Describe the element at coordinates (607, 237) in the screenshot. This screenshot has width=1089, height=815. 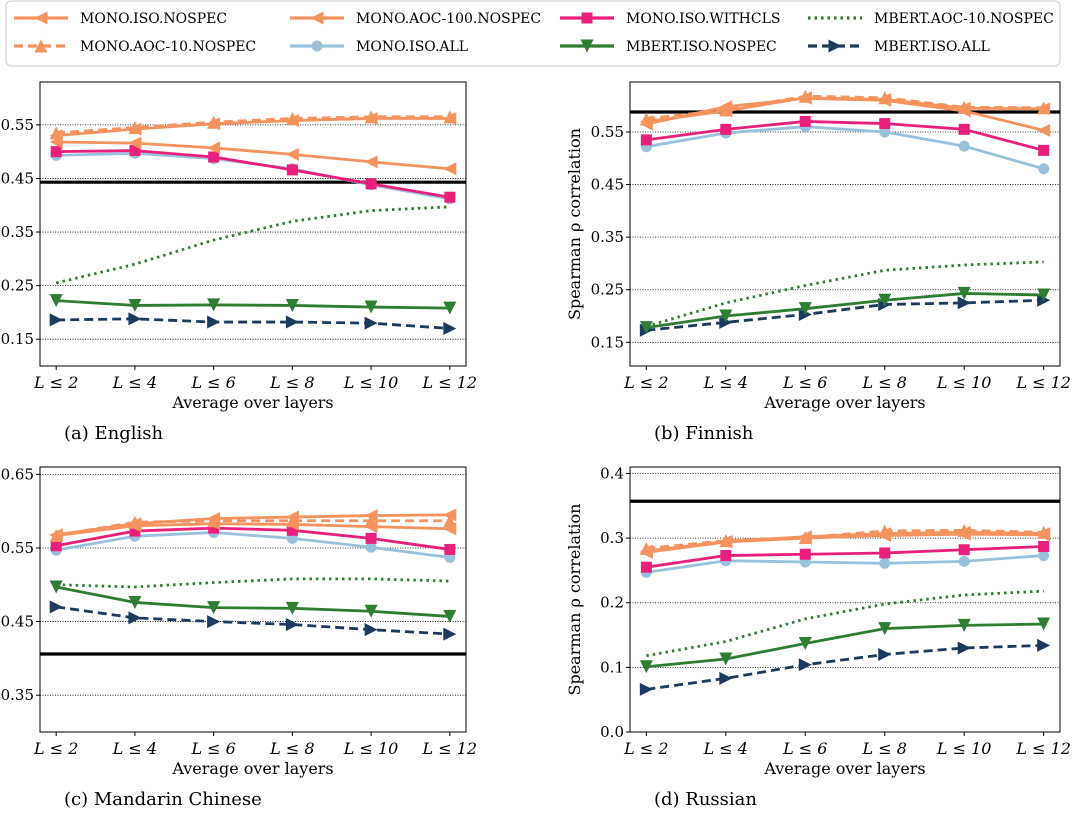
I see `y-tick-label: 0.35` at that location.